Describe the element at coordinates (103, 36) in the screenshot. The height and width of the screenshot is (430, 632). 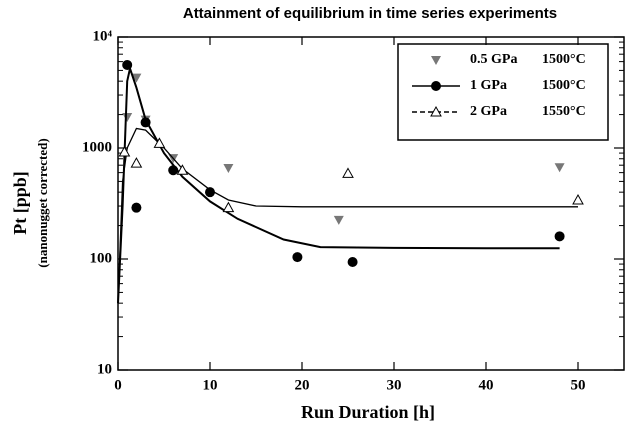
I see `y-tick-label: 10⁴` at that location.